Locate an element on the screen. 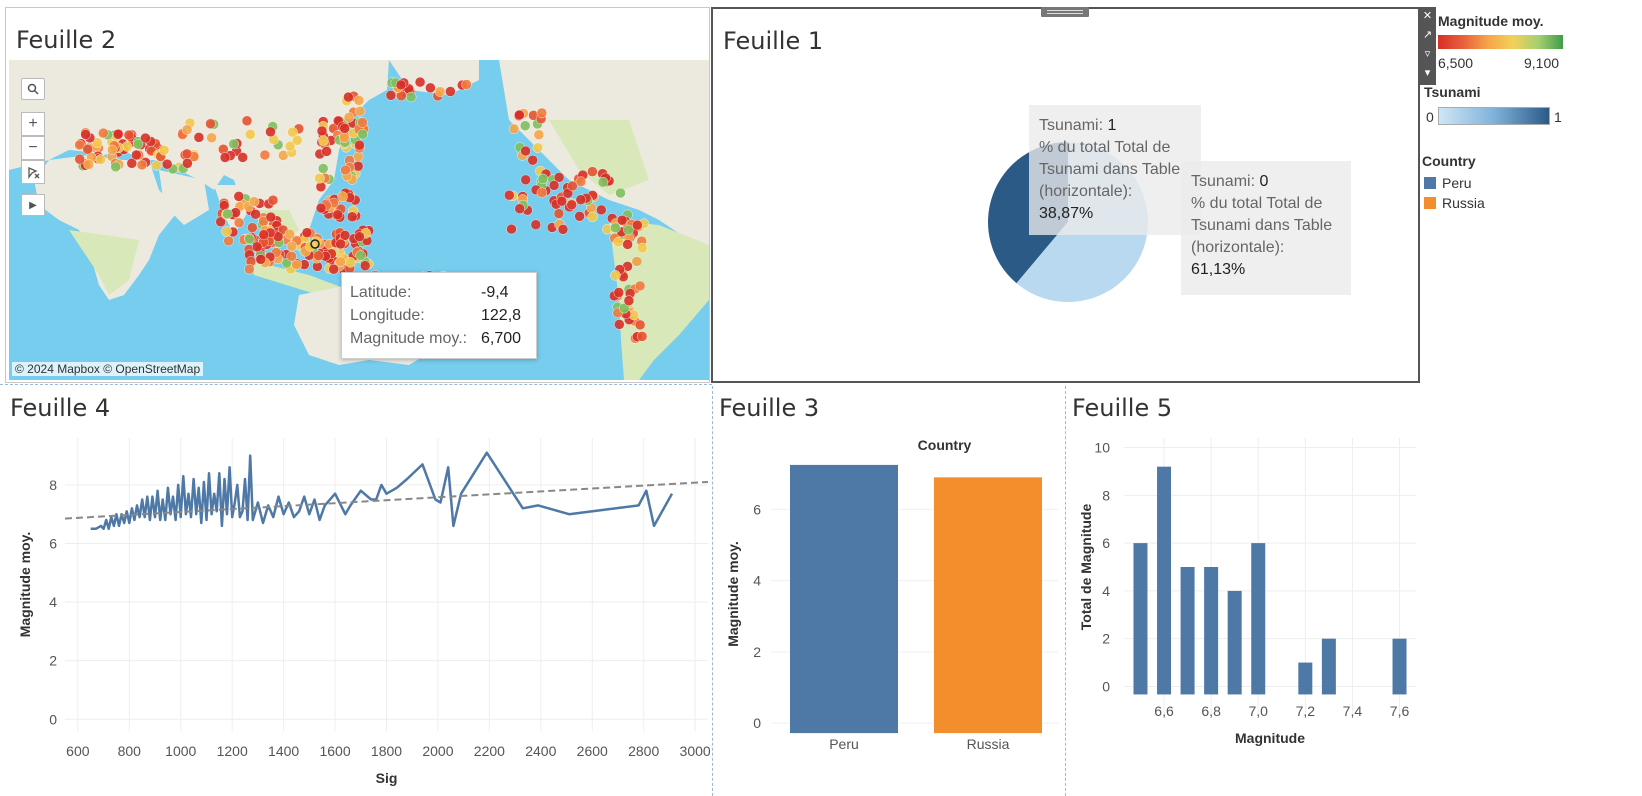 The width and height of the screenshot is (1642, 796). country-bar-chart: Country 0 2 4 6 Magnitude moy. Peru Russia is located at coordinates (889, 611).